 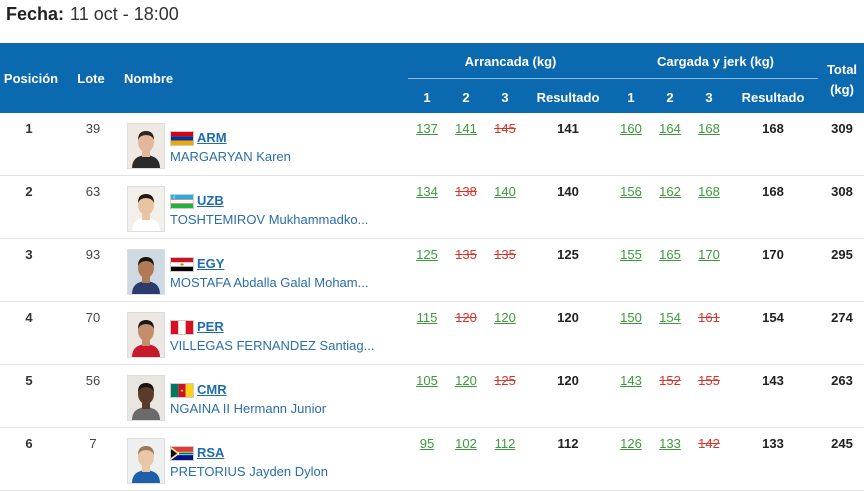 I want to click on cj-attempt-3: 155, so click(x=709, y=380).